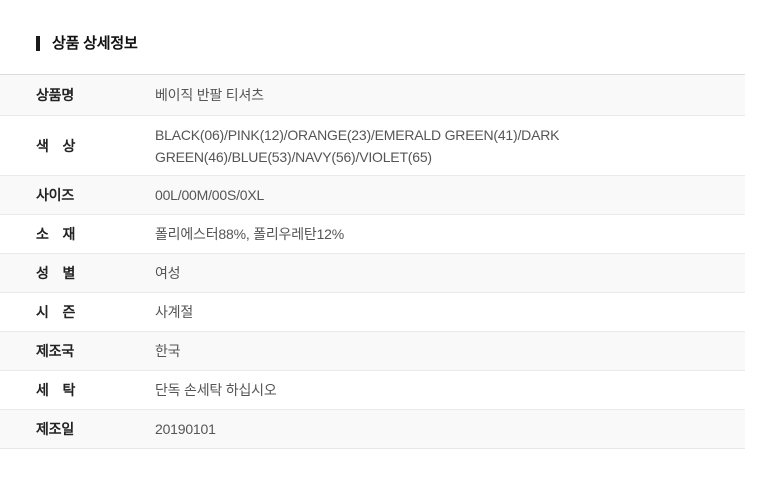 The image size is (780, 484). What do you see at coordinates (372, 311) in the screenshot?
I see `table-row-season: 시 즌 사계절` at bounding box center [372, 311].